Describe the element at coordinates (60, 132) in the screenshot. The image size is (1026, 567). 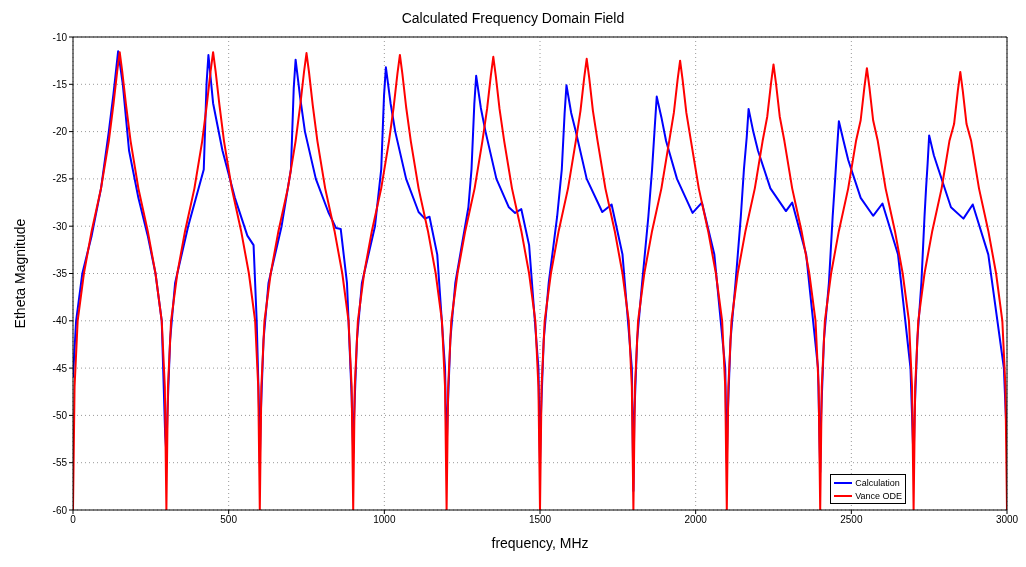
I see `y-tick-label: -20` at that location.